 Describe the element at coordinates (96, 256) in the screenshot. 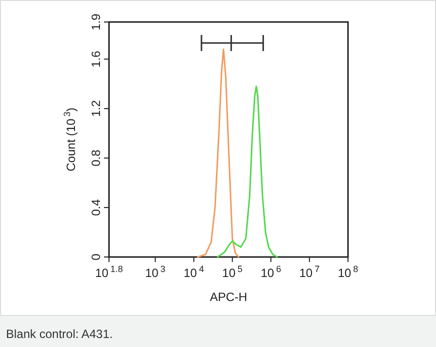

I see `y-tick-label: 0` at that location.